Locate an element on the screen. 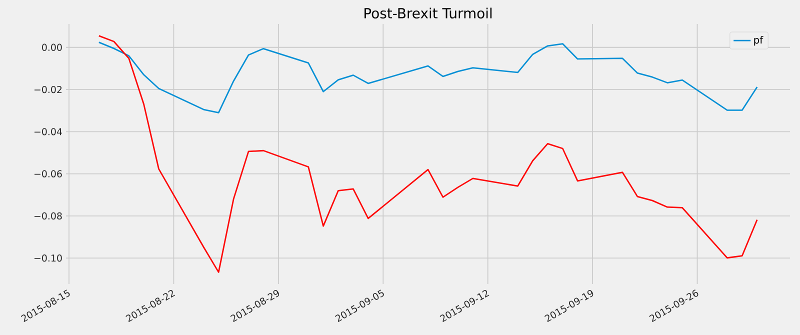 The image size is (800, 335). y-tick-label: −0.06 is located at coordinates (48, 174).